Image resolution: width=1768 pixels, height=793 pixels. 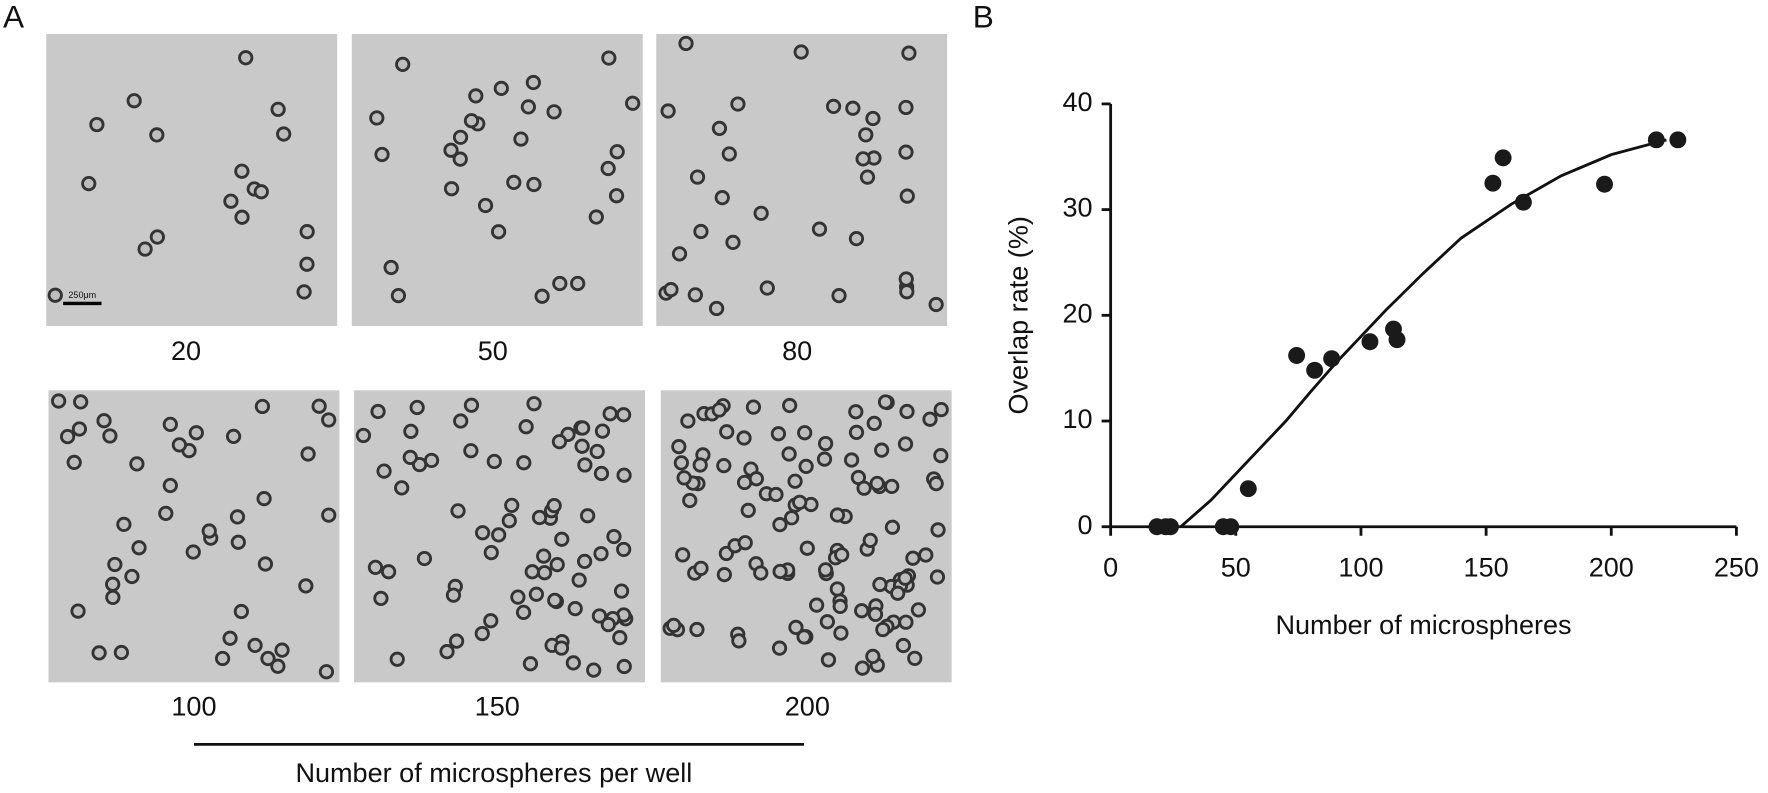 I want to click on panel-label: B, so click(x=983, y=17).